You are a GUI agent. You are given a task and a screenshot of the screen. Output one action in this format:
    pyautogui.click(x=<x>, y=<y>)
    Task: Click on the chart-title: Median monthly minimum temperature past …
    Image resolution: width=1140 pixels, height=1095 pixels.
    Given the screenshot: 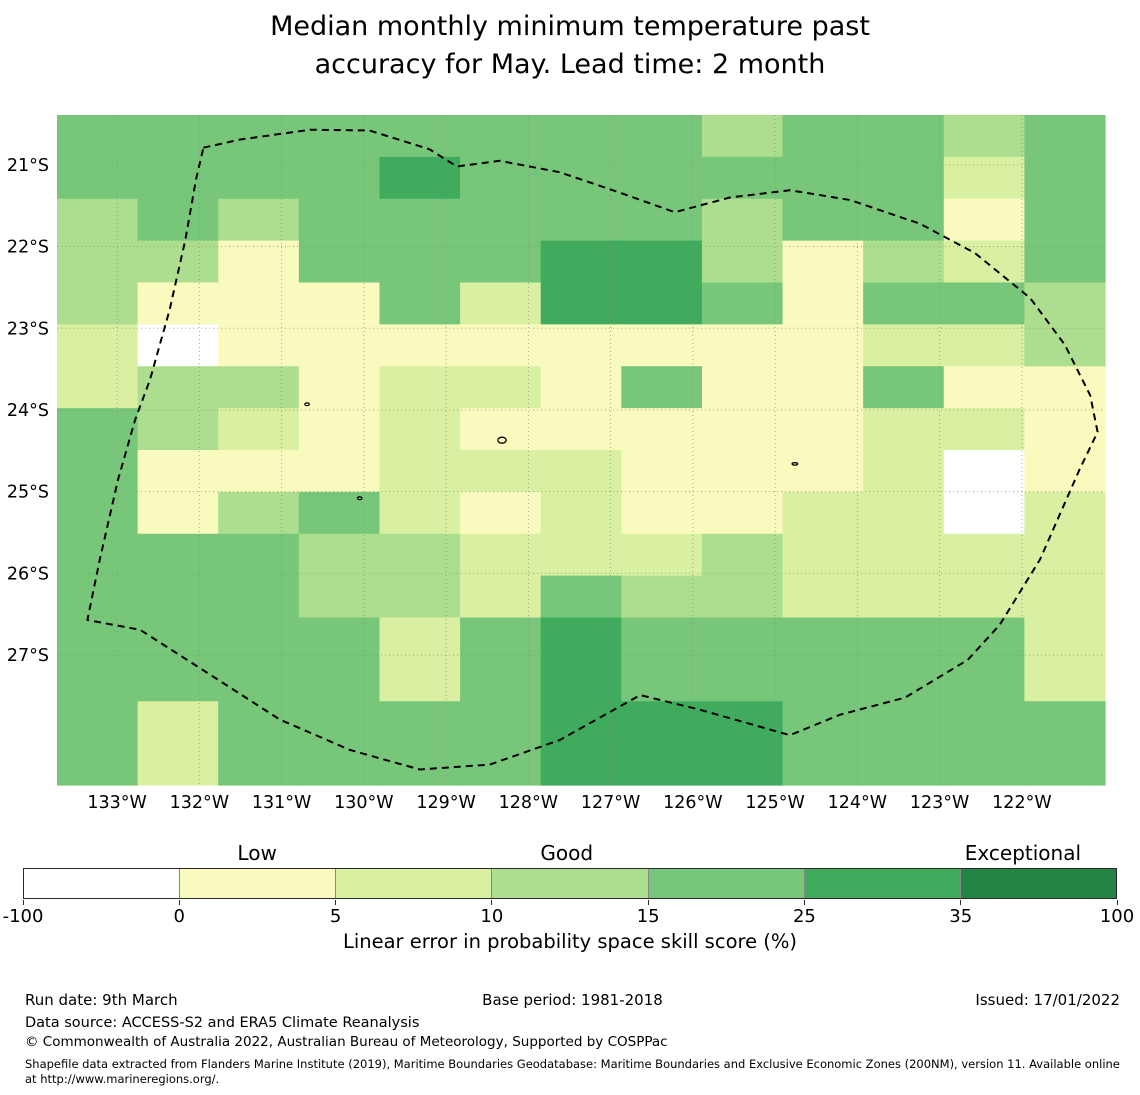 What is the action you would take?
    pyautogui.click(x=570, y=46)
    